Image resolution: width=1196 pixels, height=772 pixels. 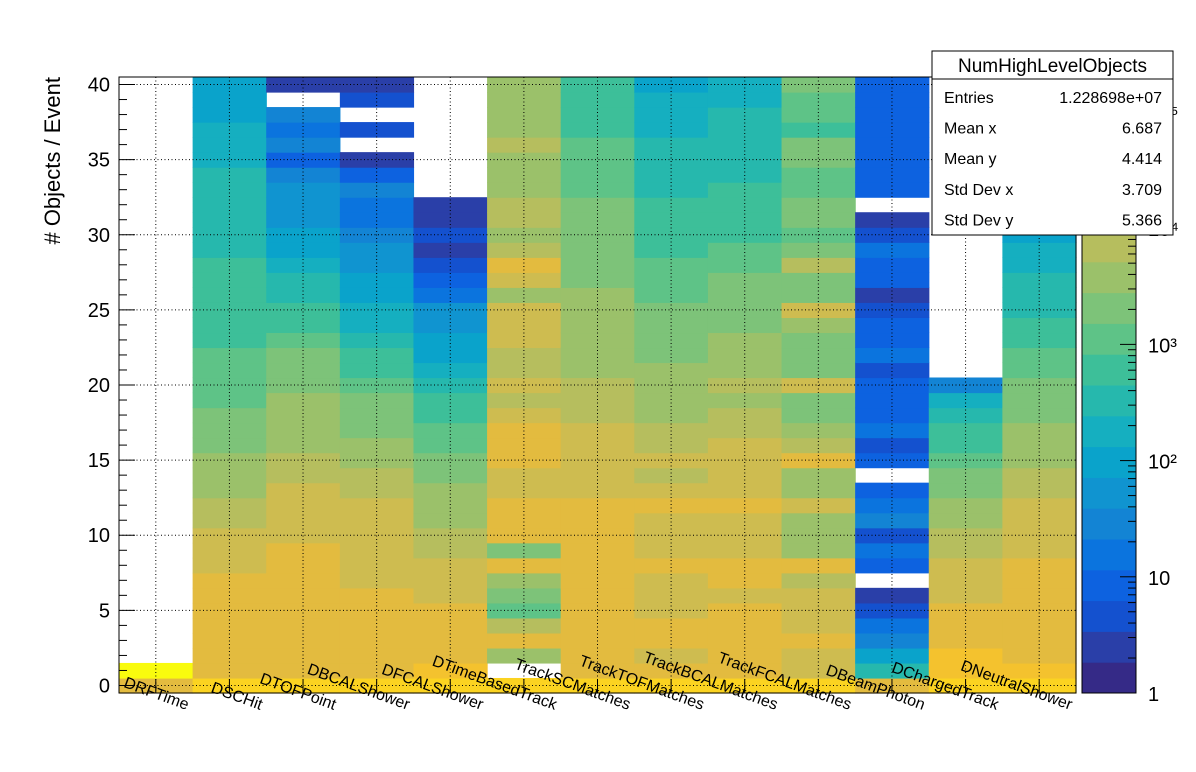 I want to click on palette-tick-label: 10³, so click(x=1162, y=346).